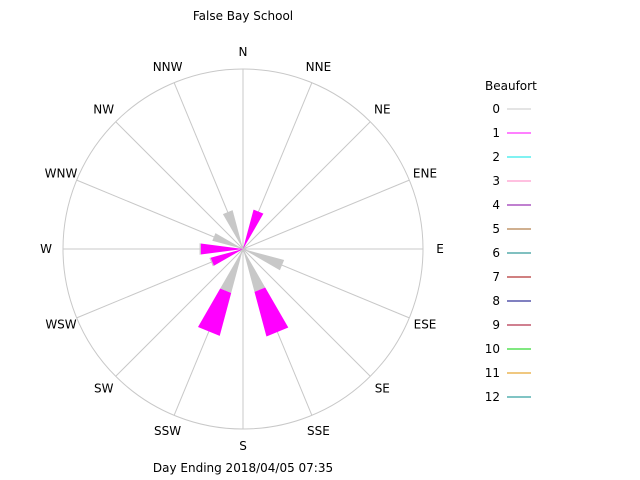 The image size is (640, 480). I want to click on legend-label-5: 5, so click(496, 229).